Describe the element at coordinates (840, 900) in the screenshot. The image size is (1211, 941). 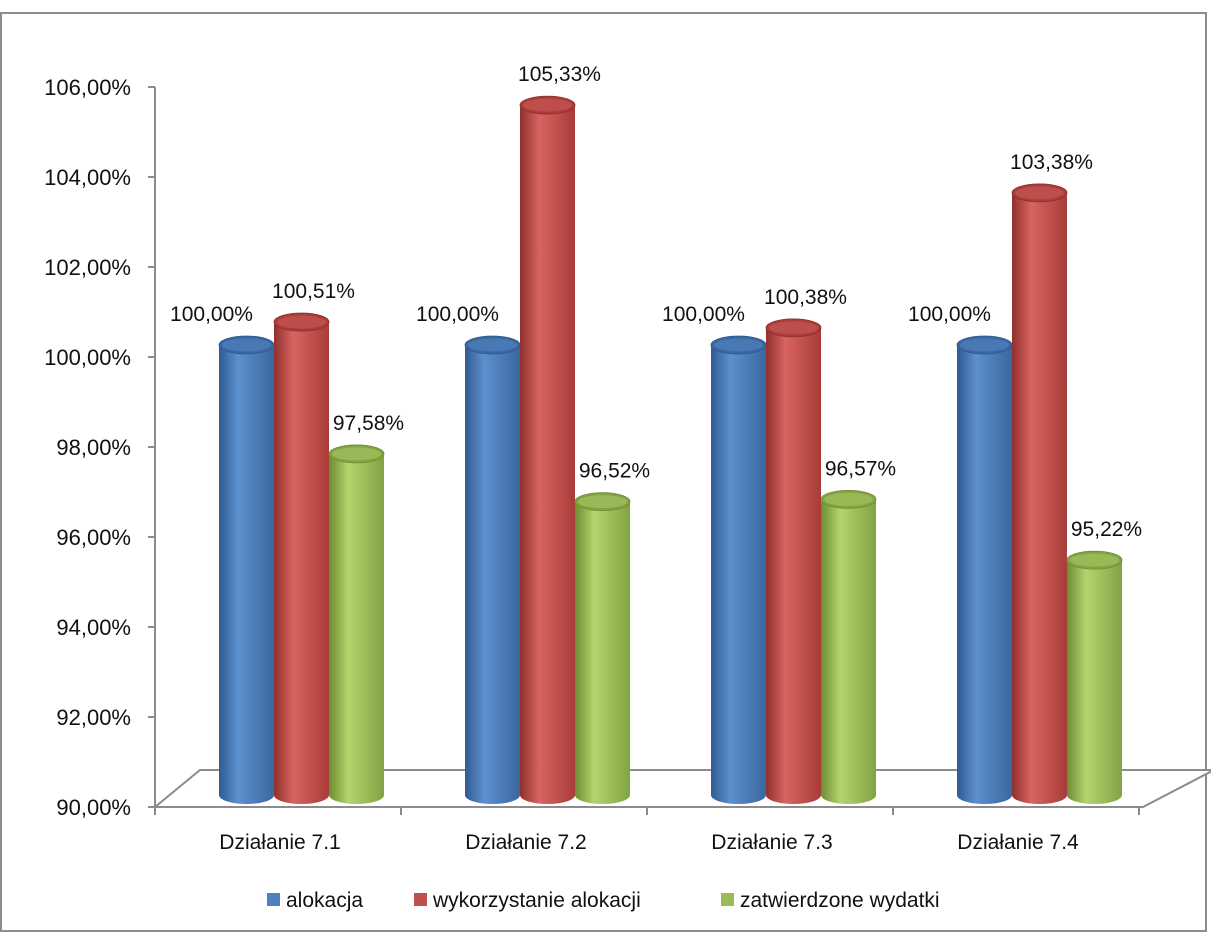
I see `legend-label: zatwierdzone wydatki` at that location.